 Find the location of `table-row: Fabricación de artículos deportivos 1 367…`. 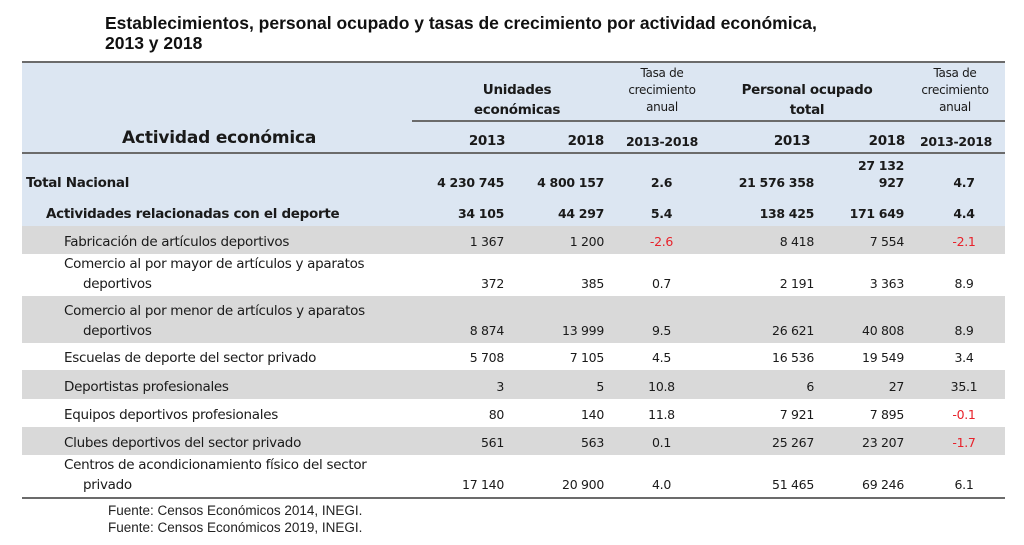

table-row: Fabricación de artículos deportivos 1 367… is located at coordinates (513, 240).